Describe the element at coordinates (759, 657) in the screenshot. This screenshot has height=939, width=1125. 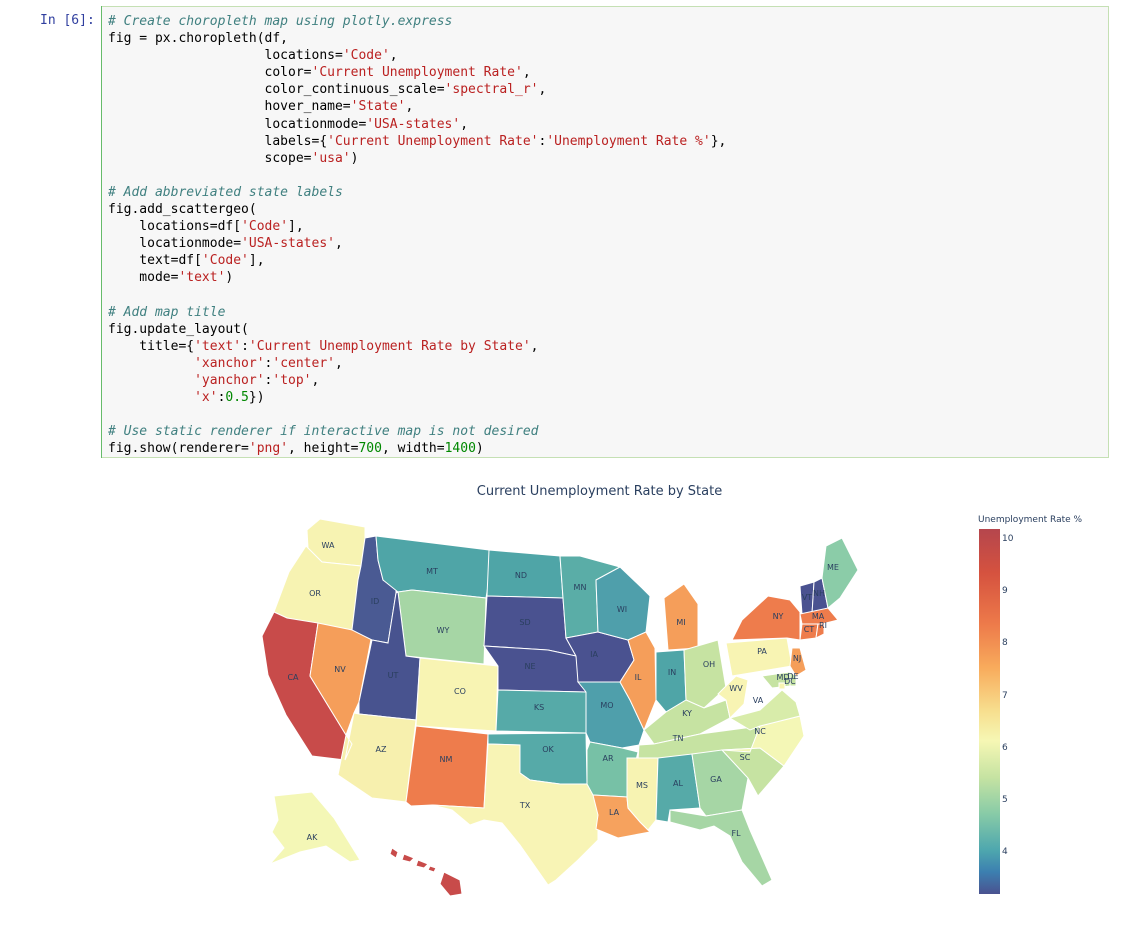
I see `state-pa` at that location.